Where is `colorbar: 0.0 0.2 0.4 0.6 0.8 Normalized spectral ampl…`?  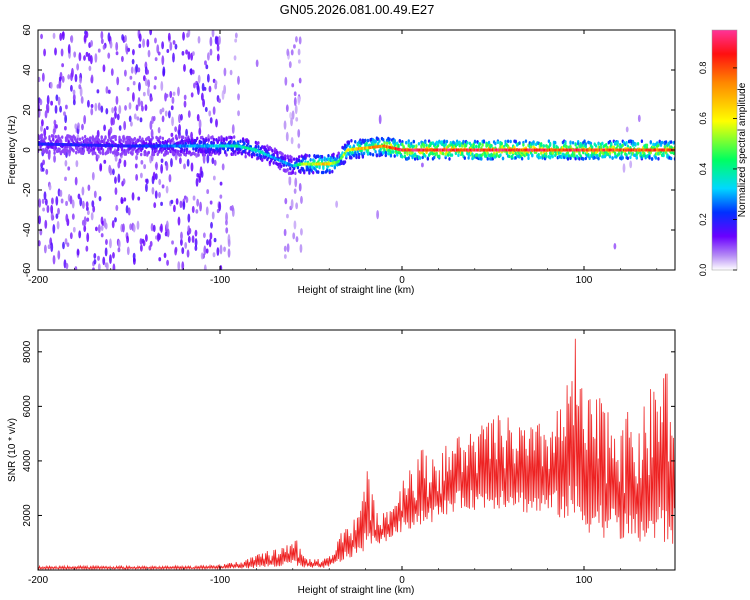
colorbar: 0.0 0.2 0.4 0.6 0.8 Normalized spectral ampl… is located at coordinates (723, 152).